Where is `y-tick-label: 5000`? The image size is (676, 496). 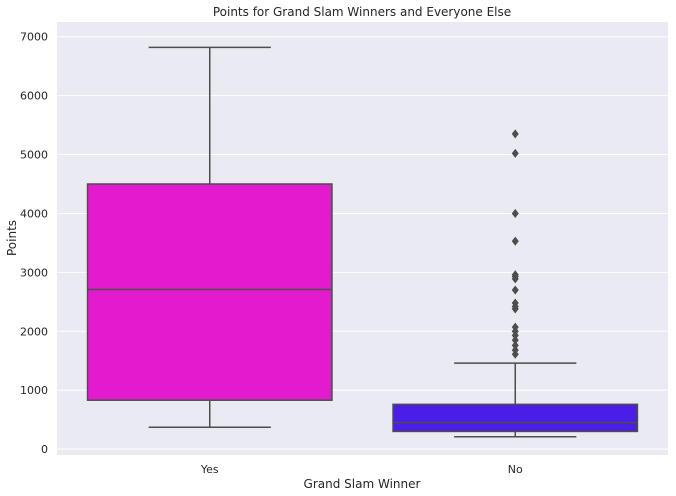
y-tick-label: 5000 is located at coordinates (34, 155).